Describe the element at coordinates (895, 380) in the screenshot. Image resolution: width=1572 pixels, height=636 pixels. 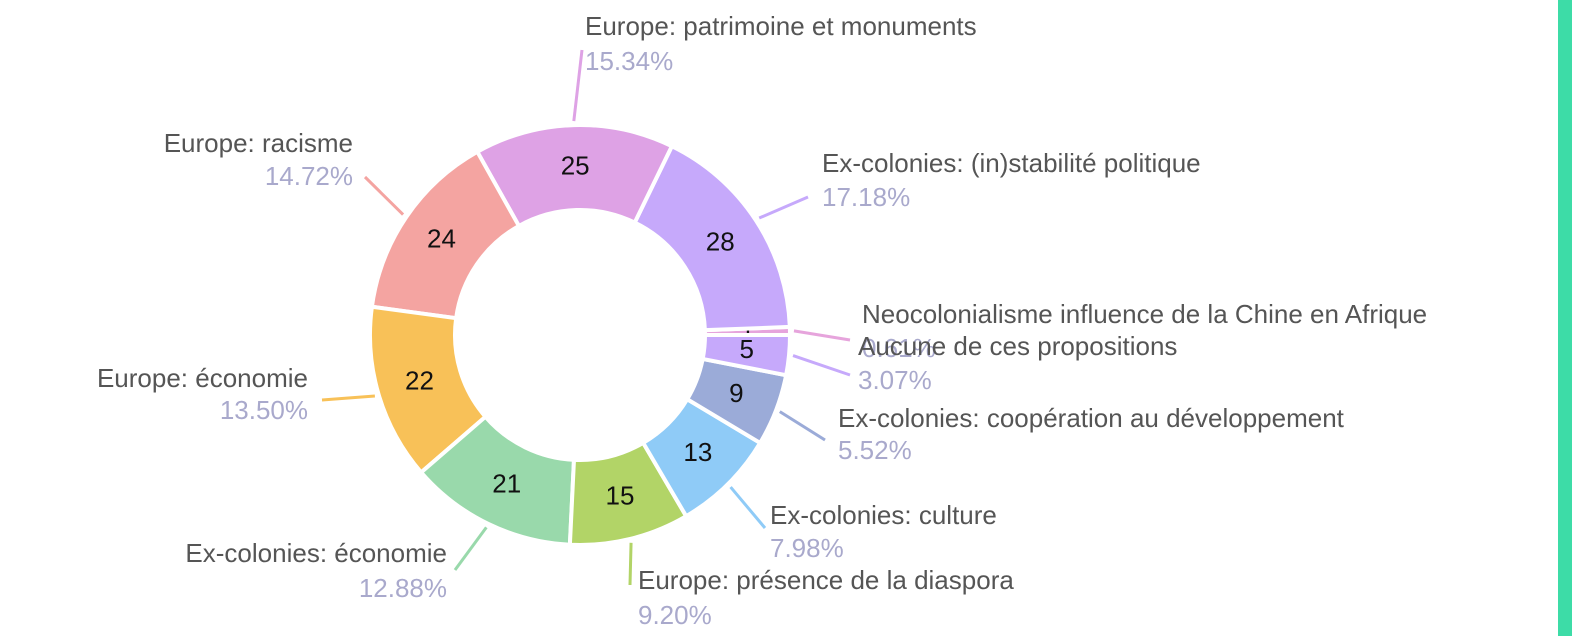
I see `slice-percent: 3.07%` at that location.